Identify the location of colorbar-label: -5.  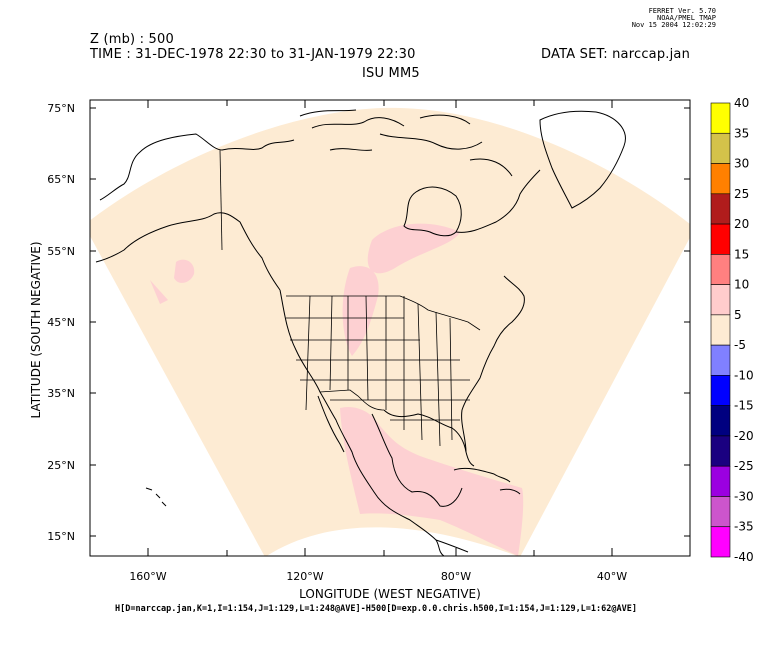
(740, 345).